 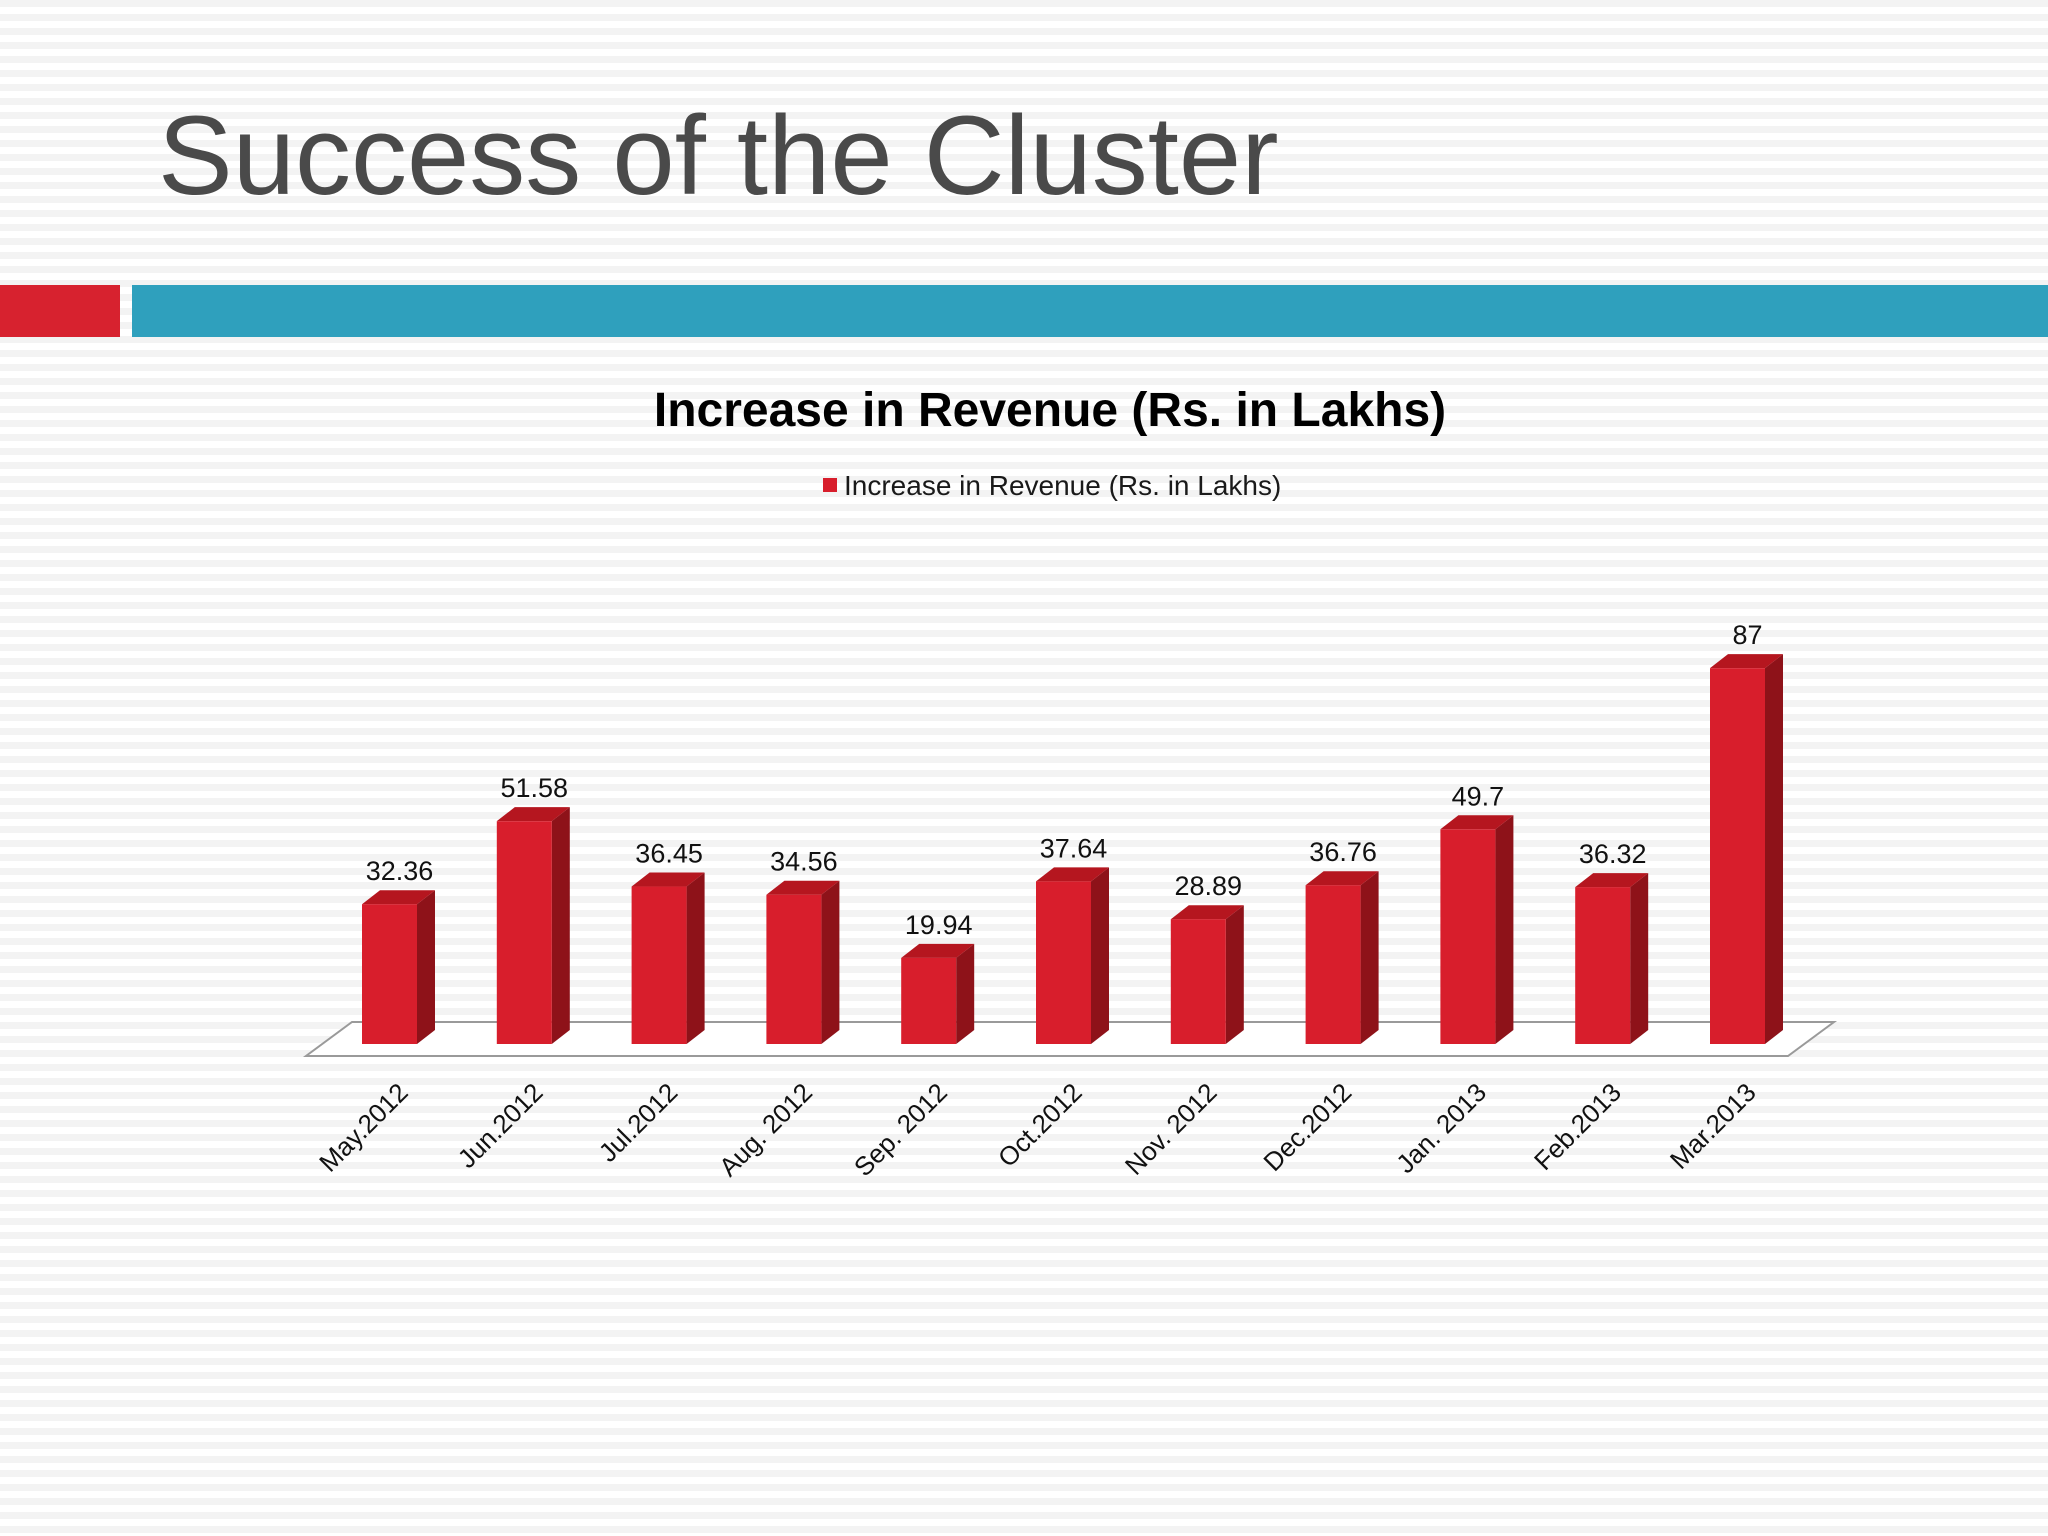 What do you see at coordinates (804, 862) in the screenshot?
I see `data-label: 34.56` at bounding box center [804, 862].